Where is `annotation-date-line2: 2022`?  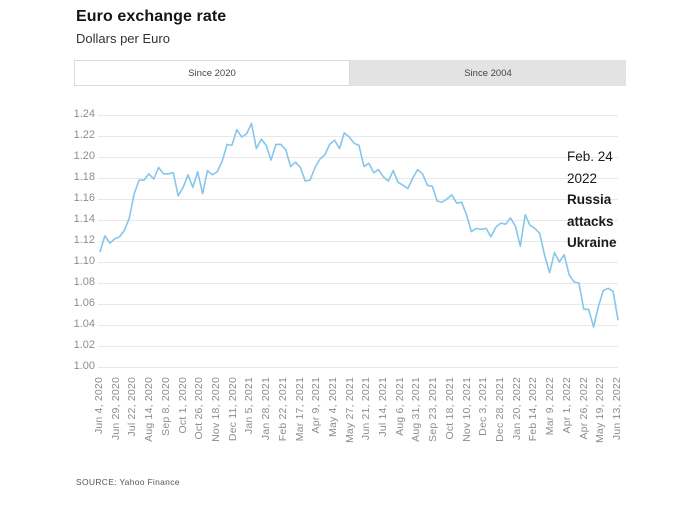
annotation-date-line2: 2022 is located at coordinates (582, 178).